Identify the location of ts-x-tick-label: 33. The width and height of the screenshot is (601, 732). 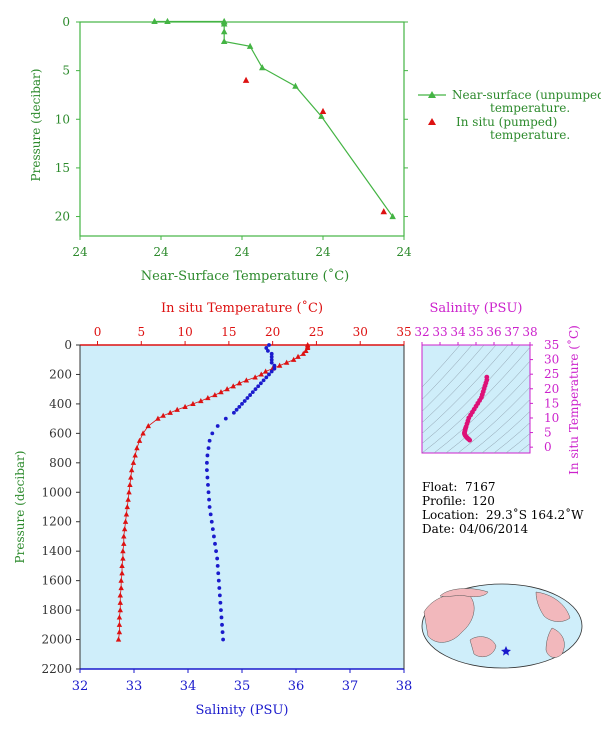
(439, 332).